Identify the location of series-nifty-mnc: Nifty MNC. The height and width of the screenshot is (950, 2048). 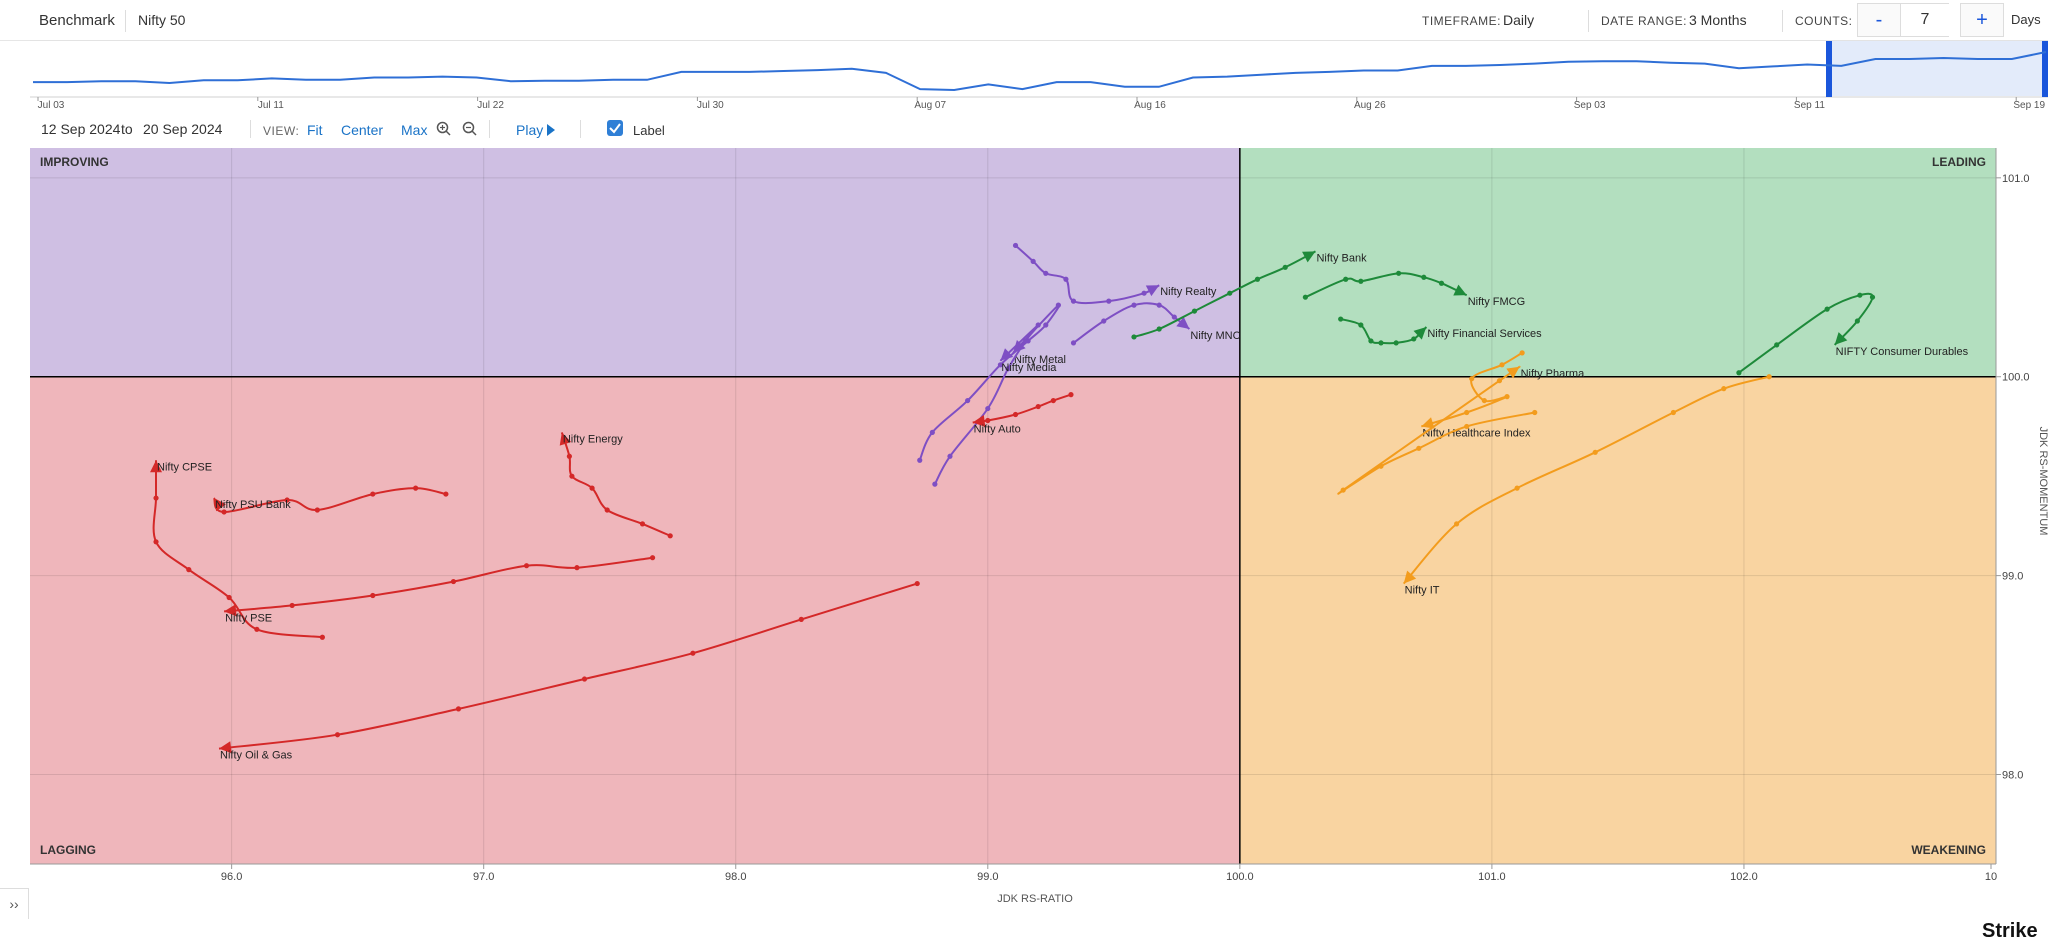
(1155, 324).